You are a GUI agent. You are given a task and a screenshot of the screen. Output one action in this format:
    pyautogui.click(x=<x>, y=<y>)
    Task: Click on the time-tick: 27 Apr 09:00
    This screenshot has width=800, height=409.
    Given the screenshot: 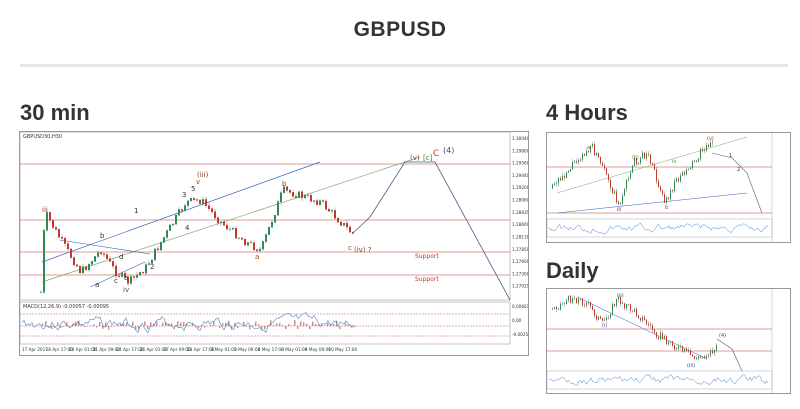 What is the action you would take?
    pyautogui.click(x=177, y=349)
    